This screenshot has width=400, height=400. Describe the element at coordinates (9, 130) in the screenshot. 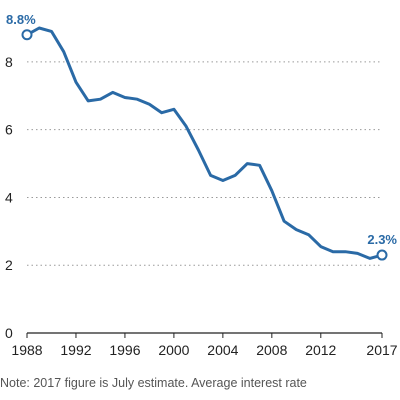

I see `y-tick-label: 6` at that location.